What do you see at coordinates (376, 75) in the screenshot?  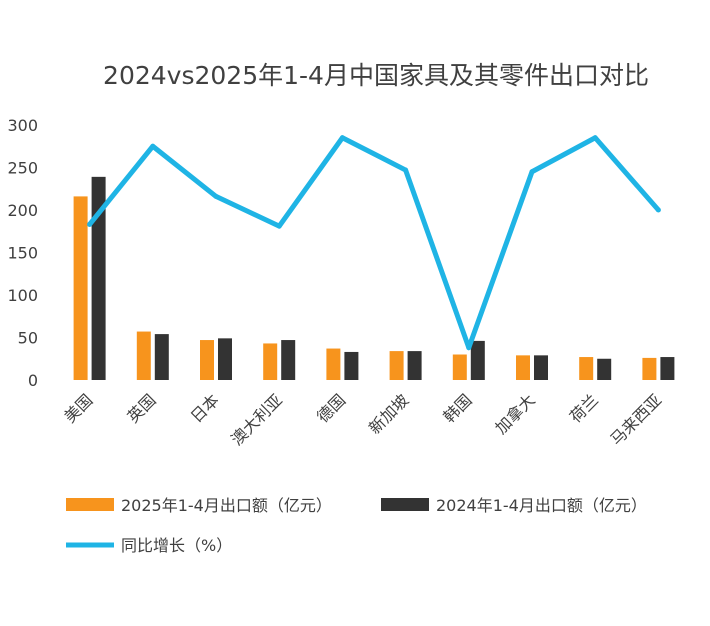 I see `chart-title: 2024vs2025年1-4月中国家具及其零件出口对比` at bounding box center [376, 75].